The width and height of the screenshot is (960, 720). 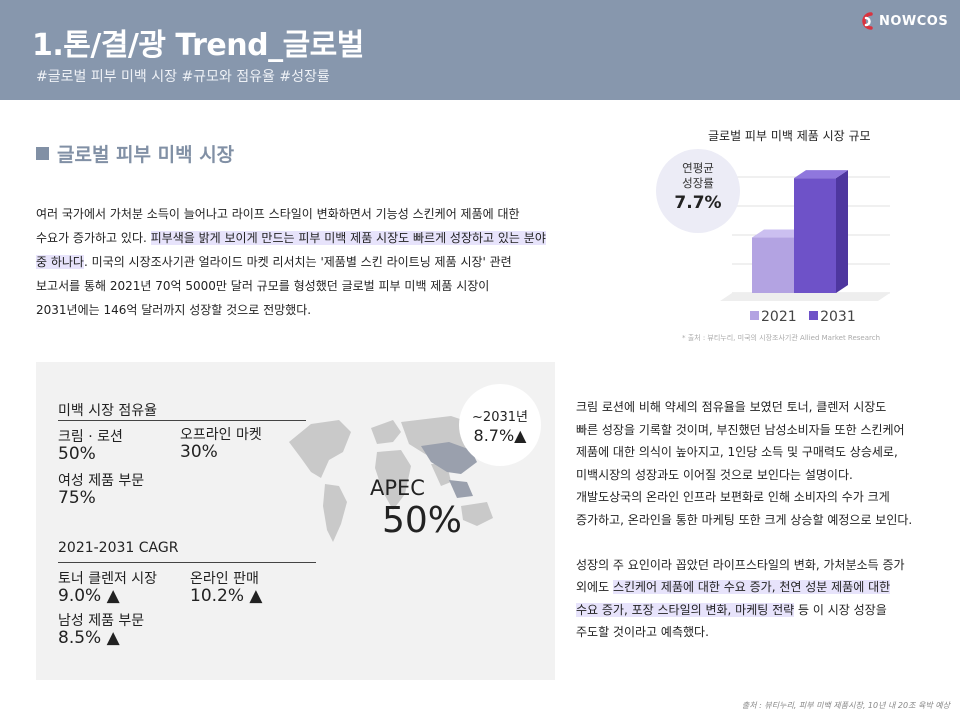 What do you see at coordinates (840, 609) in the screenshot?
I see `body-text: 등 이 시장 성장을` at bounding box center [840, 609].